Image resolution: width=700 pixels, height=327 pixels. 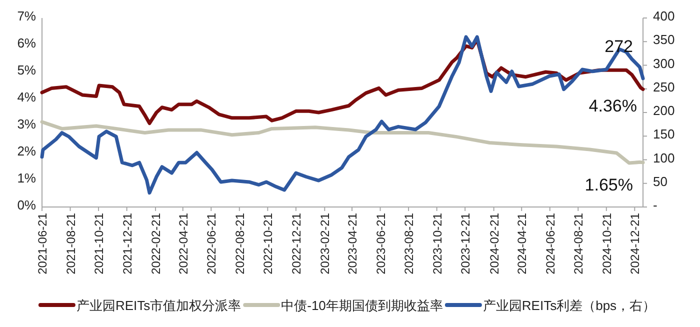 I want to click on annotation: 4.36%, so click(x=612, y=106).